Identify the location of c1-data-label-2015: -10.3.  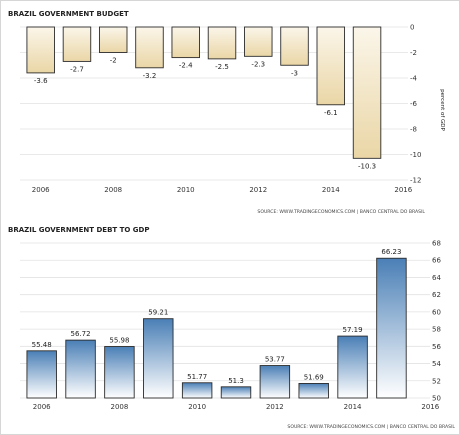
(367, 166).